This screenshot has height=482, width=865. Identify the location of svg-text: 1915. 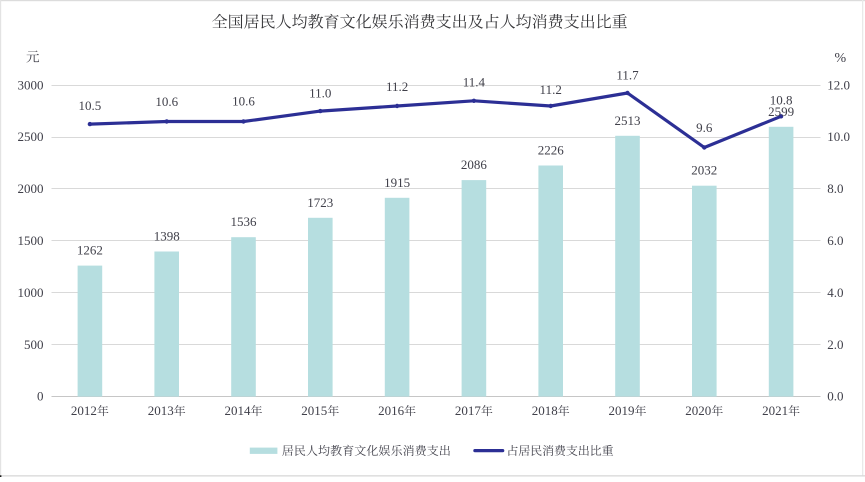
(397, 182).